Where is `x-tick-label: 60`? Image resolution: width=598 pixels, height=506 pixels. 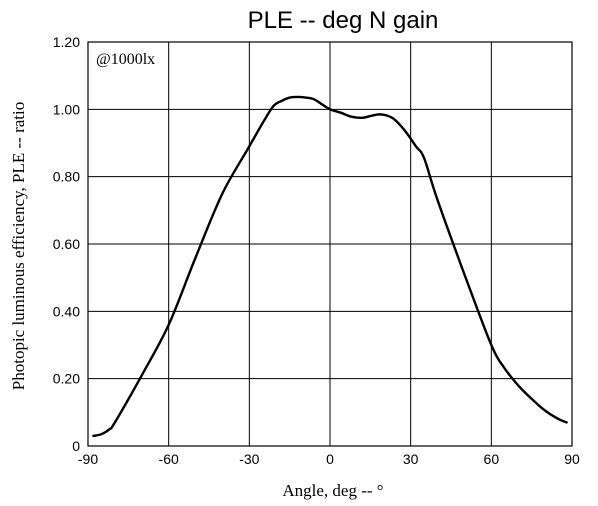 x-tick-label: 60 is located at coordinates (492, 459).